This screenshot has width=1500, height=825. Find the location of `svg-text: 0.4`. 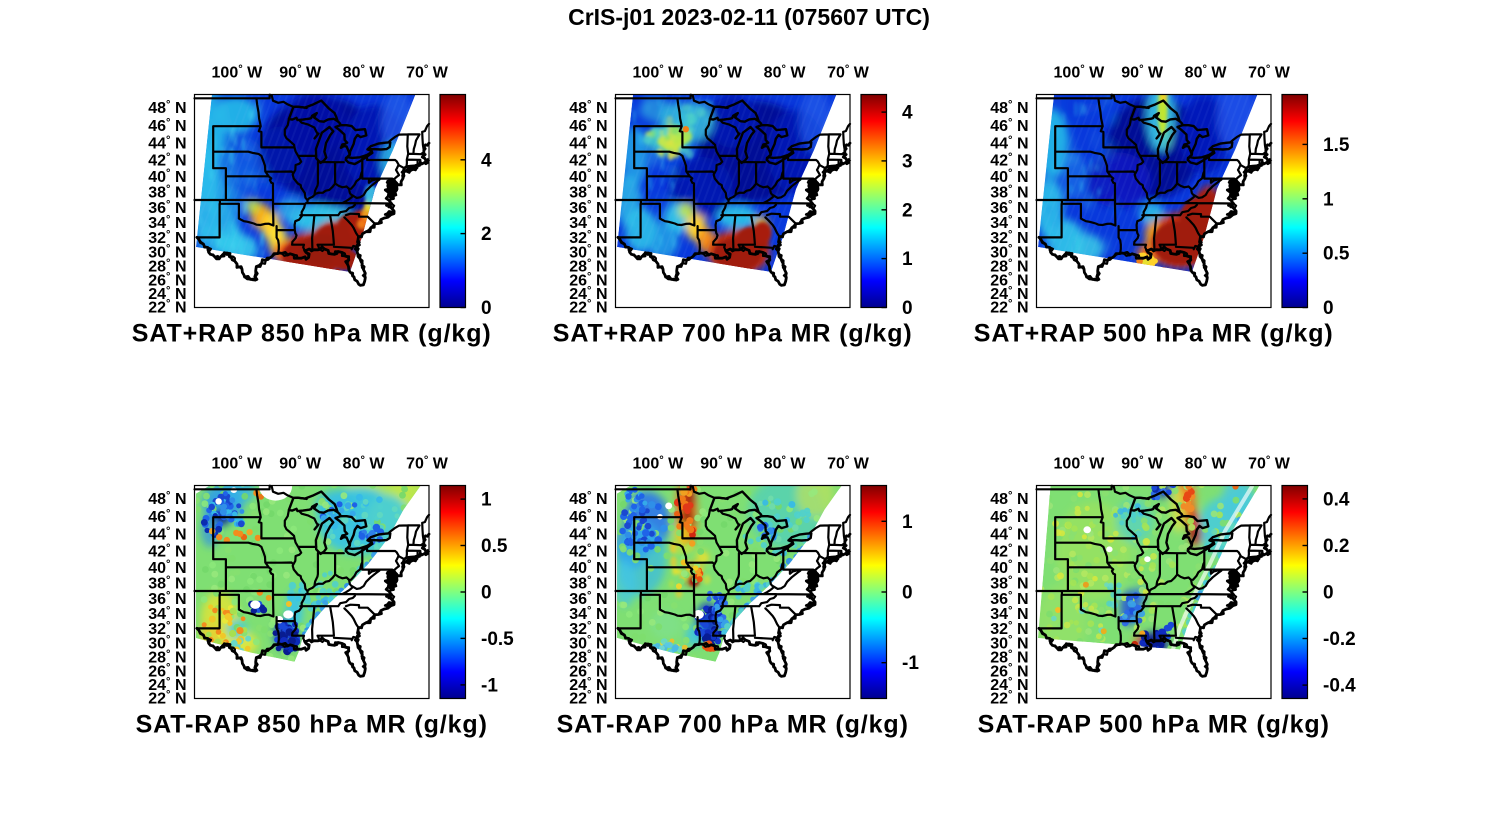

svg-text: 0.4 is located at coordinates (1336, 499).